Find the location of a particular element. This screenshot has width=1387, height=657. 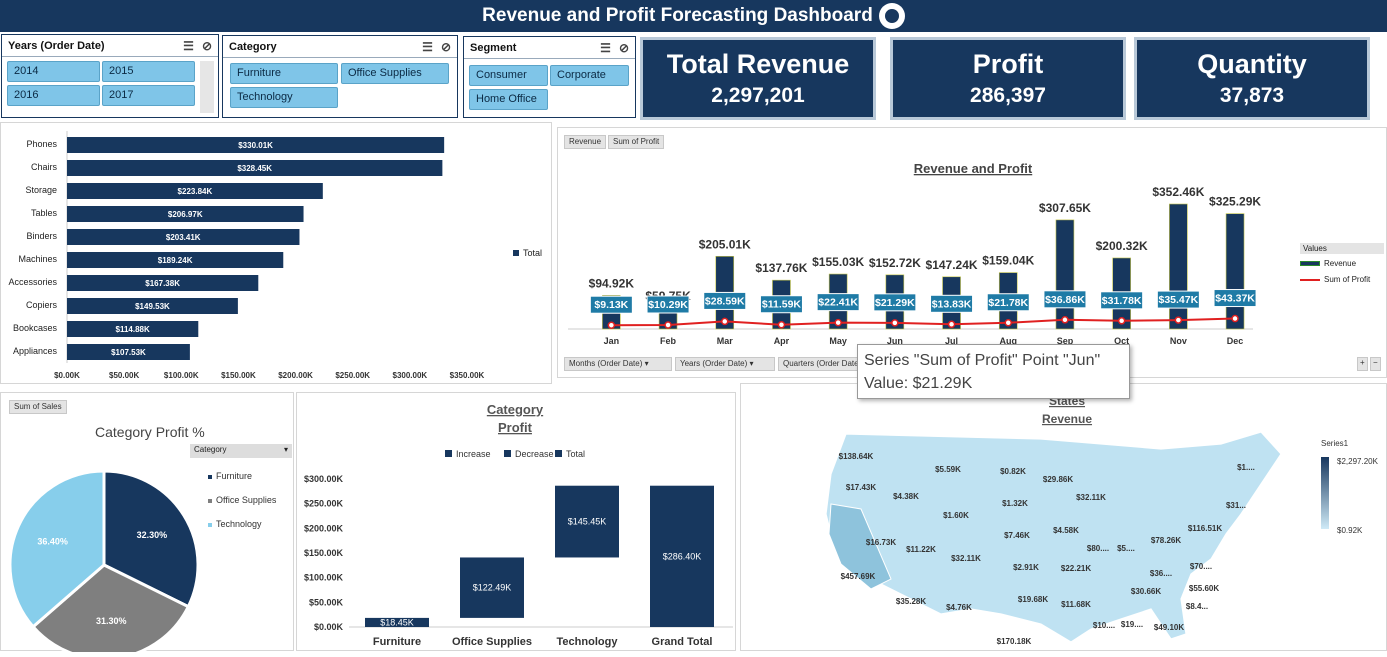

pie-legend-header-label: Category is located at coordinates (210, 449).